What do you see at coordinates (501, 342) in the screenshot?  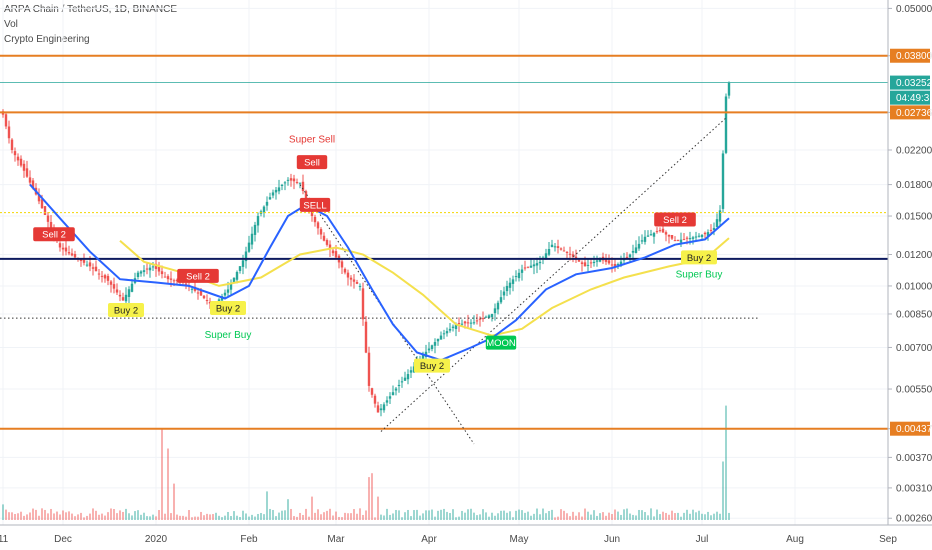 I see `signal-moon-box` at bounding box center [501, 342].